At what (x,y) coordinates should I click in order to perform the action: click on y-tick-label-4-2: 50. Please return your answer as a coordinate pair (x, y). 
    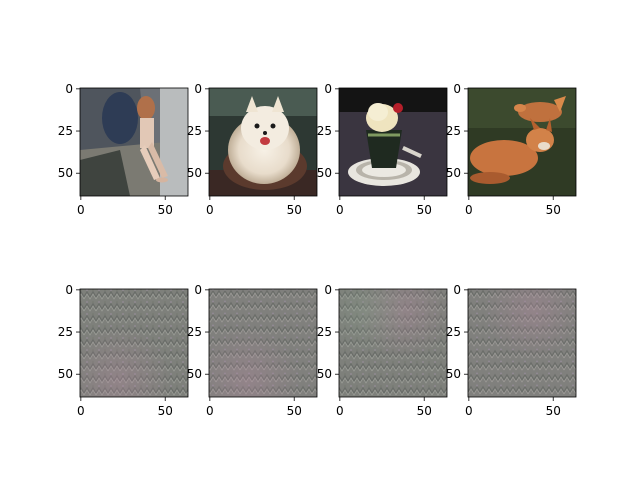
    Looking at the image, I should click on (65, 374).